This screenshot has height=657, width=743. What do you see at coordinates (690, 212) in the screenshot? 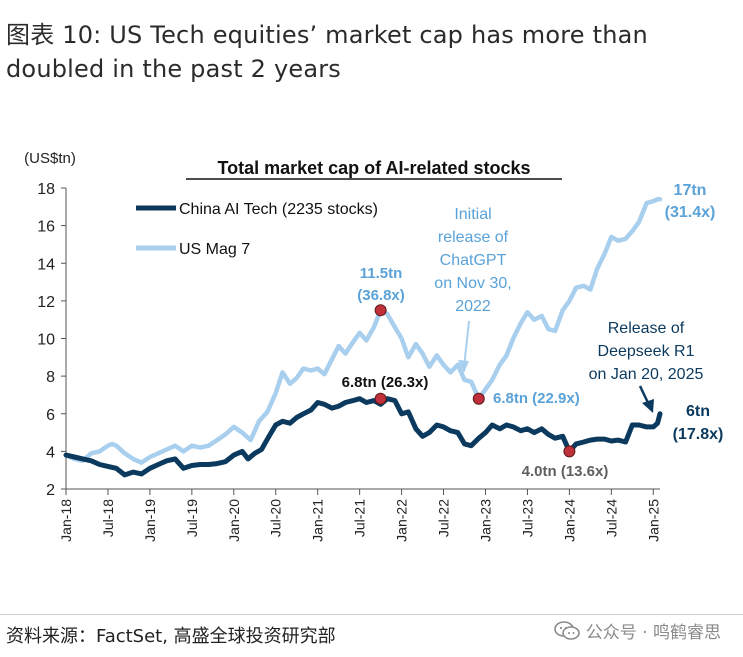
I see `us-end-multiple: (31.4x)` at bounding box center [690, 212].